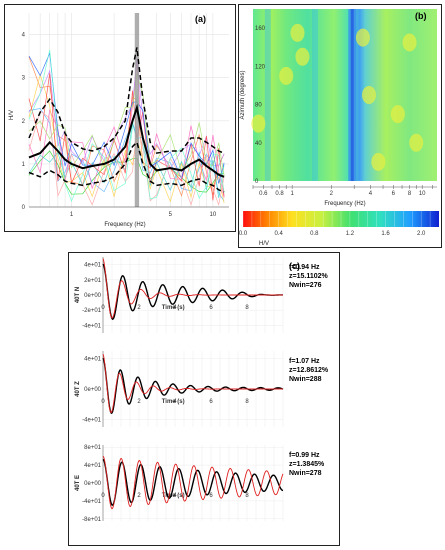  I want to click on x-tick-label: 5, so click(171, 215).